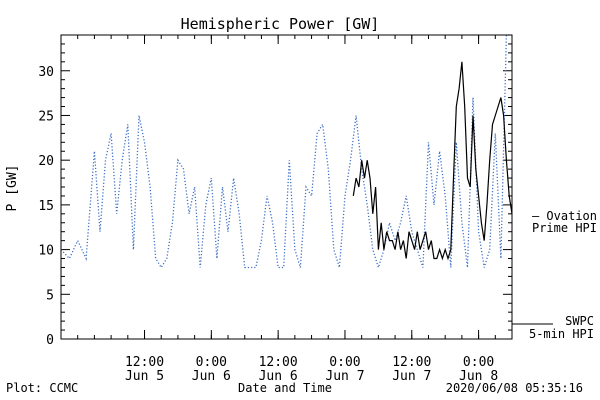  Describe the element at coordinates (50, 340) in the screenshot. I see `y-tick-label: 0` at that location.